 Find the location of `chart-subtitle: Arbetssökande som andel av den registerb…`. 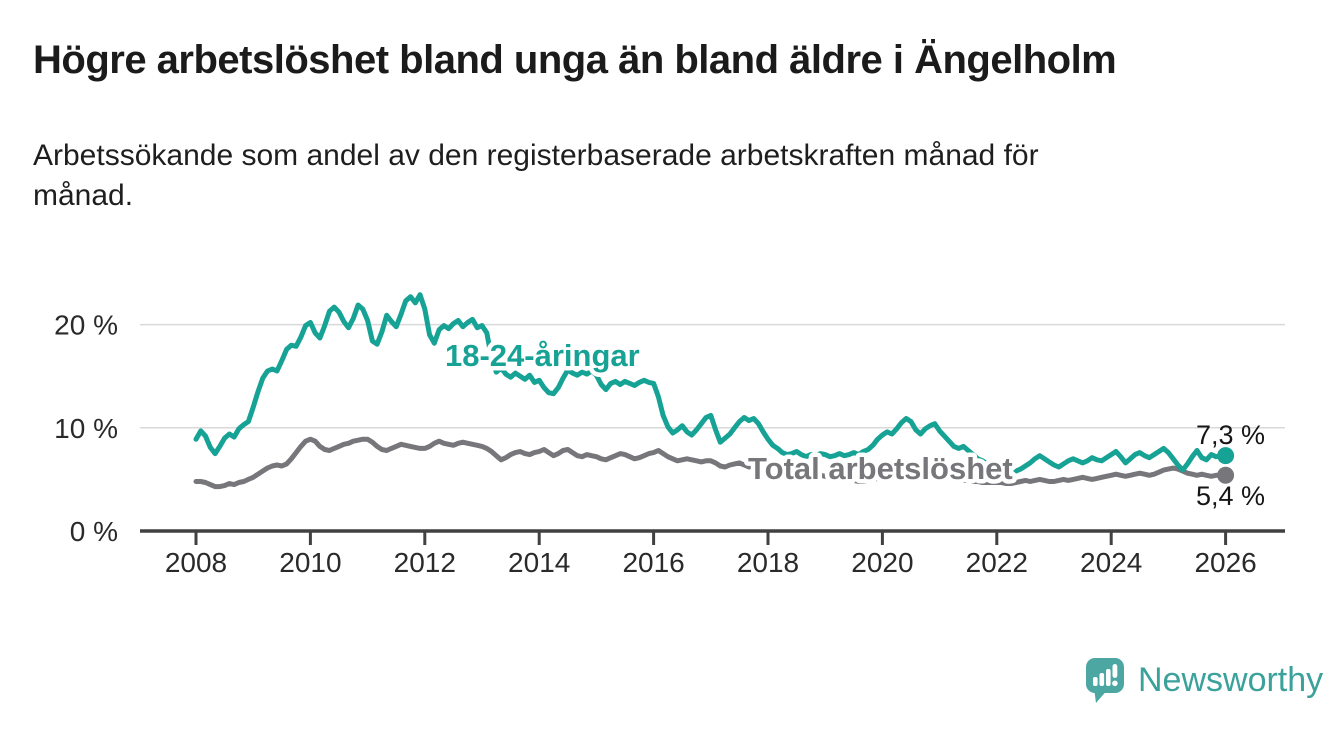

chart-subtitle: Arbetssökande som andel av den registerb… is located at coordinates (648, 176).